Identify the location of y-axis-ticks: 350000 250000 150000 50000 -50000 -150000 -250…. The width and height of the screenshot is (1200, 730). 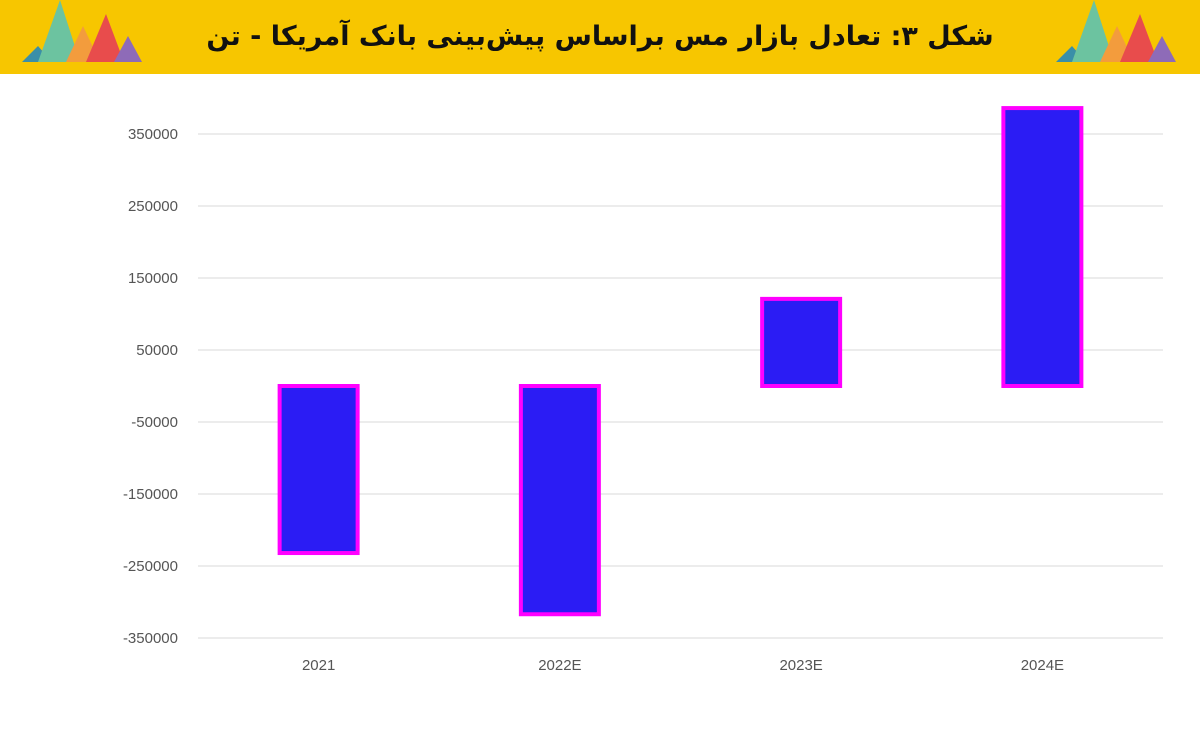
(150, 386).